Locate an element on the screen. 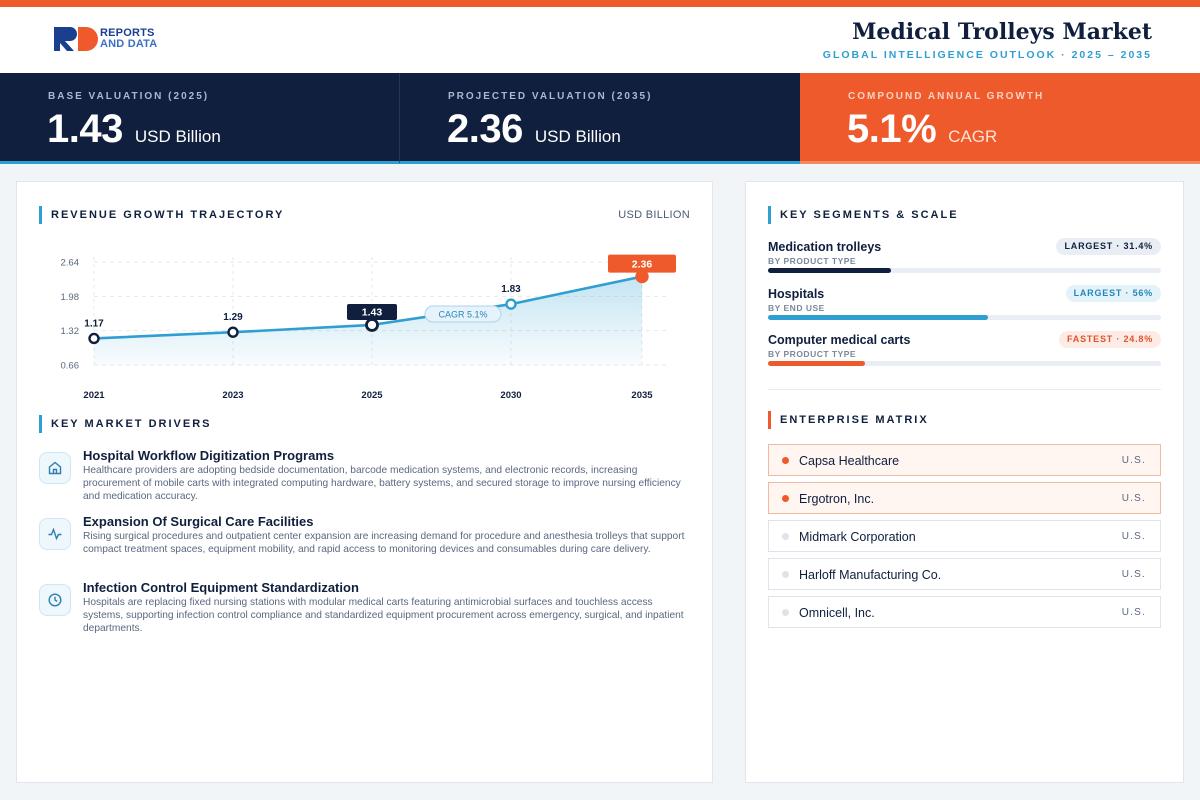 The image size is (1200, 800). driver-title: Expansion Of Surgical Care Facilities is located at coordinates (198, 521).